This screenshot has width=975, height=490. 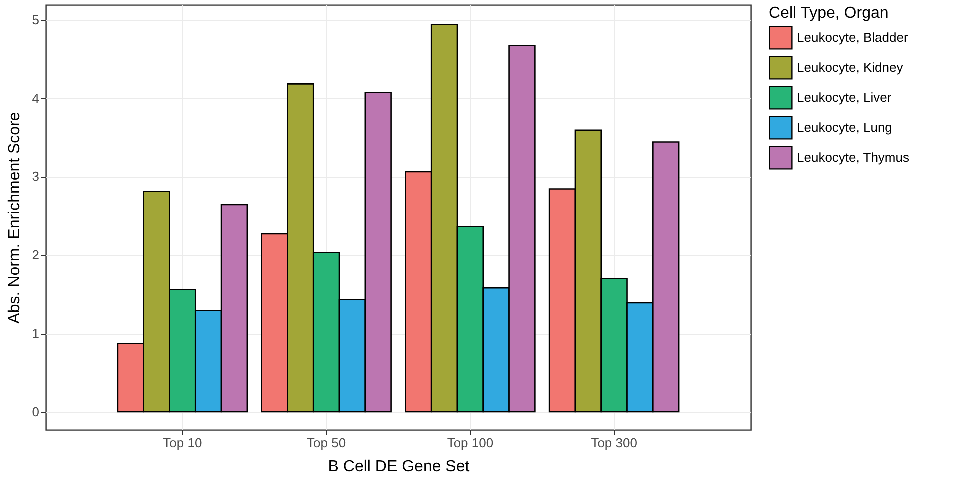 I want to click on y-tick-label: 1, so click(x=36, y=334).